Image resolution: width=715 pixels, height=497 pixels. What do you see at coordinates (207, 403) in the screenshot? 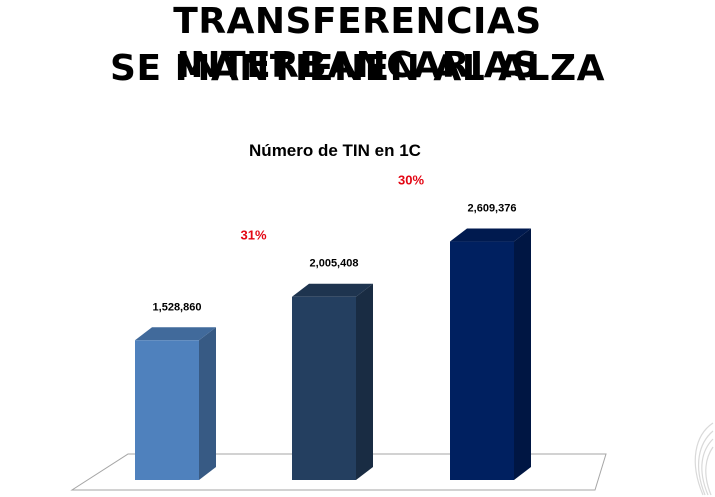
I see `bar-1-side` at bounding box center [207, 403].